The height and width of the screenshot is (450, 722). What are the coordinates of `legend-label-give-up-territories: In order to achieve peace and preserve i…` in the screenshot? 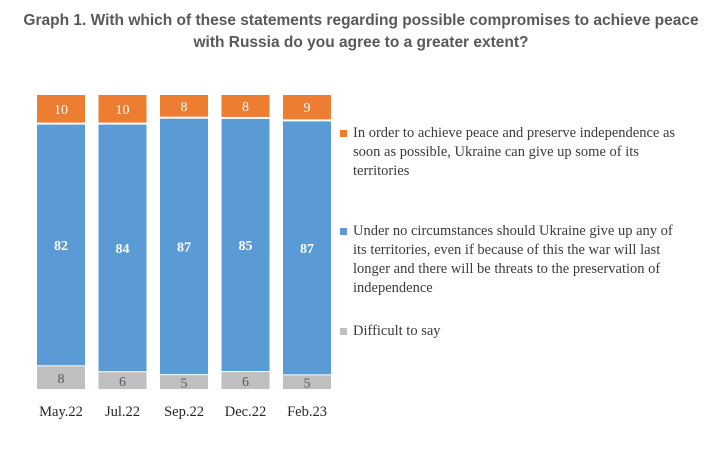 It's located at (514, 152).